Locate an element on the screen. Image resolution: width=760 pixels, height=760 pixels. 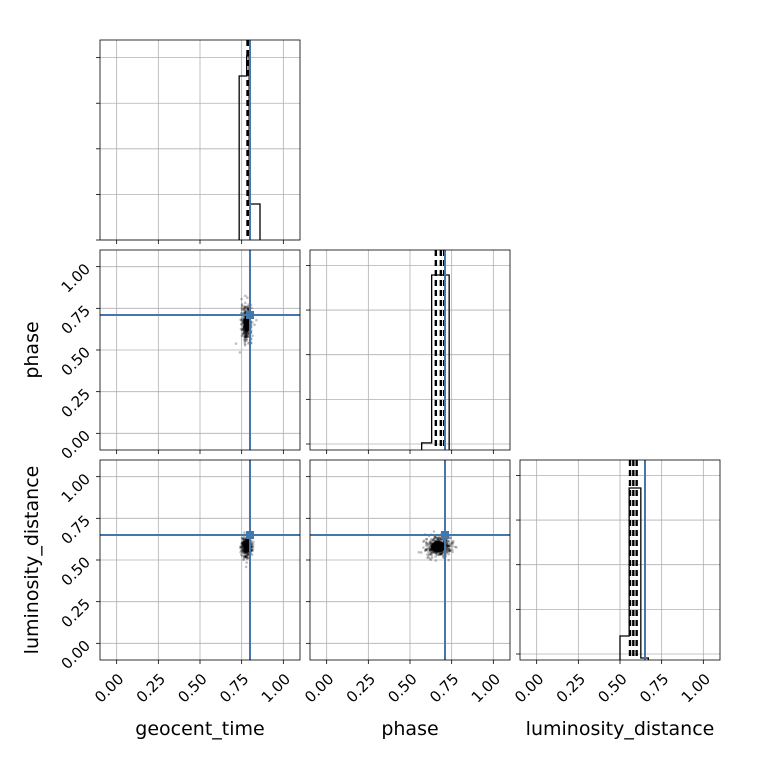
y-tick-label: 0.75 is located at coordinates (76, 320).